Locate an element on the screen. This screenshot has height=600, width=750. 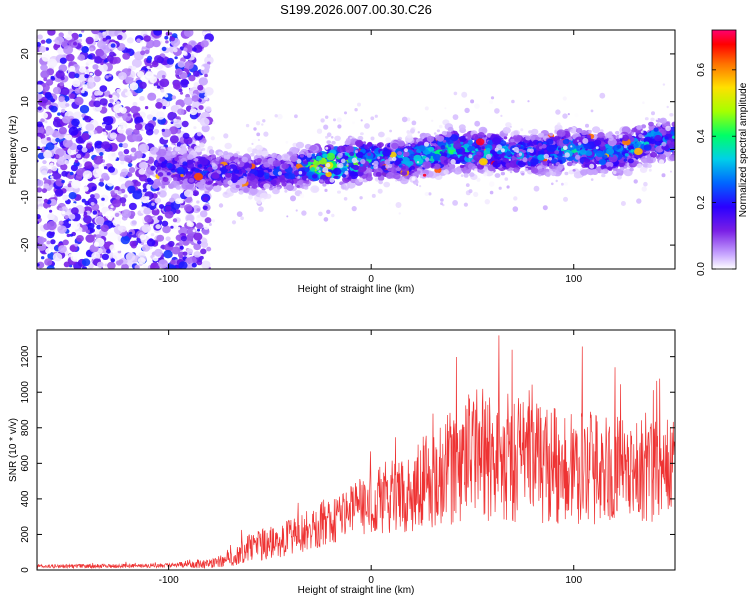
bottom-y-tick-label: 1200 is located at coordinates (25, 356).